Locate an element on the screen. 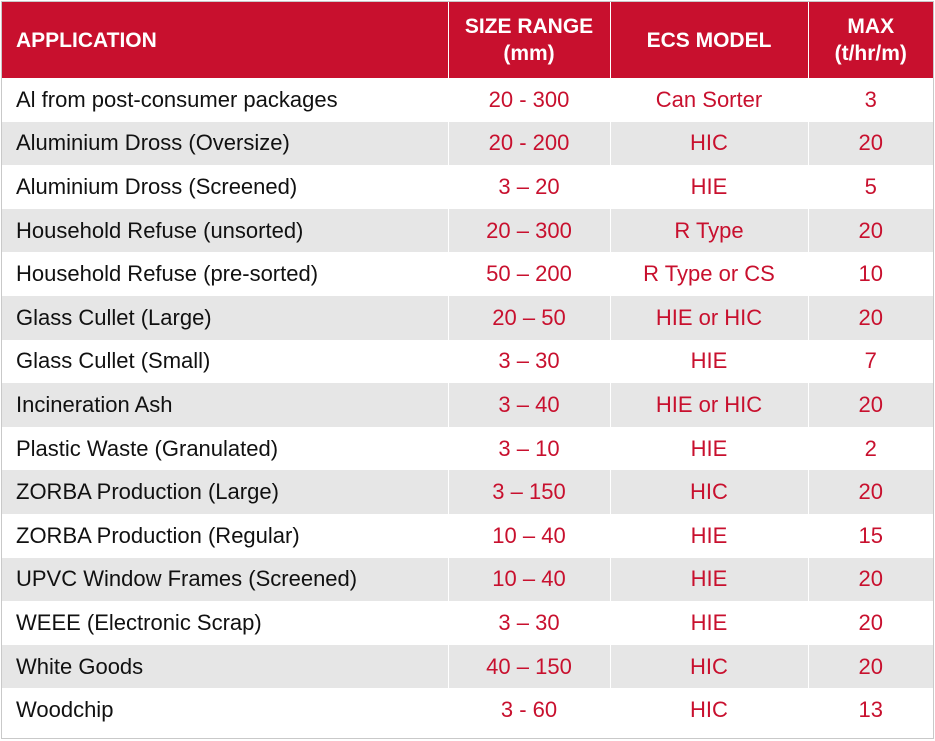  table-row: ZORBA Production (Regular) 10 – 40 HIE 15 is located at coordinates (467, 535).